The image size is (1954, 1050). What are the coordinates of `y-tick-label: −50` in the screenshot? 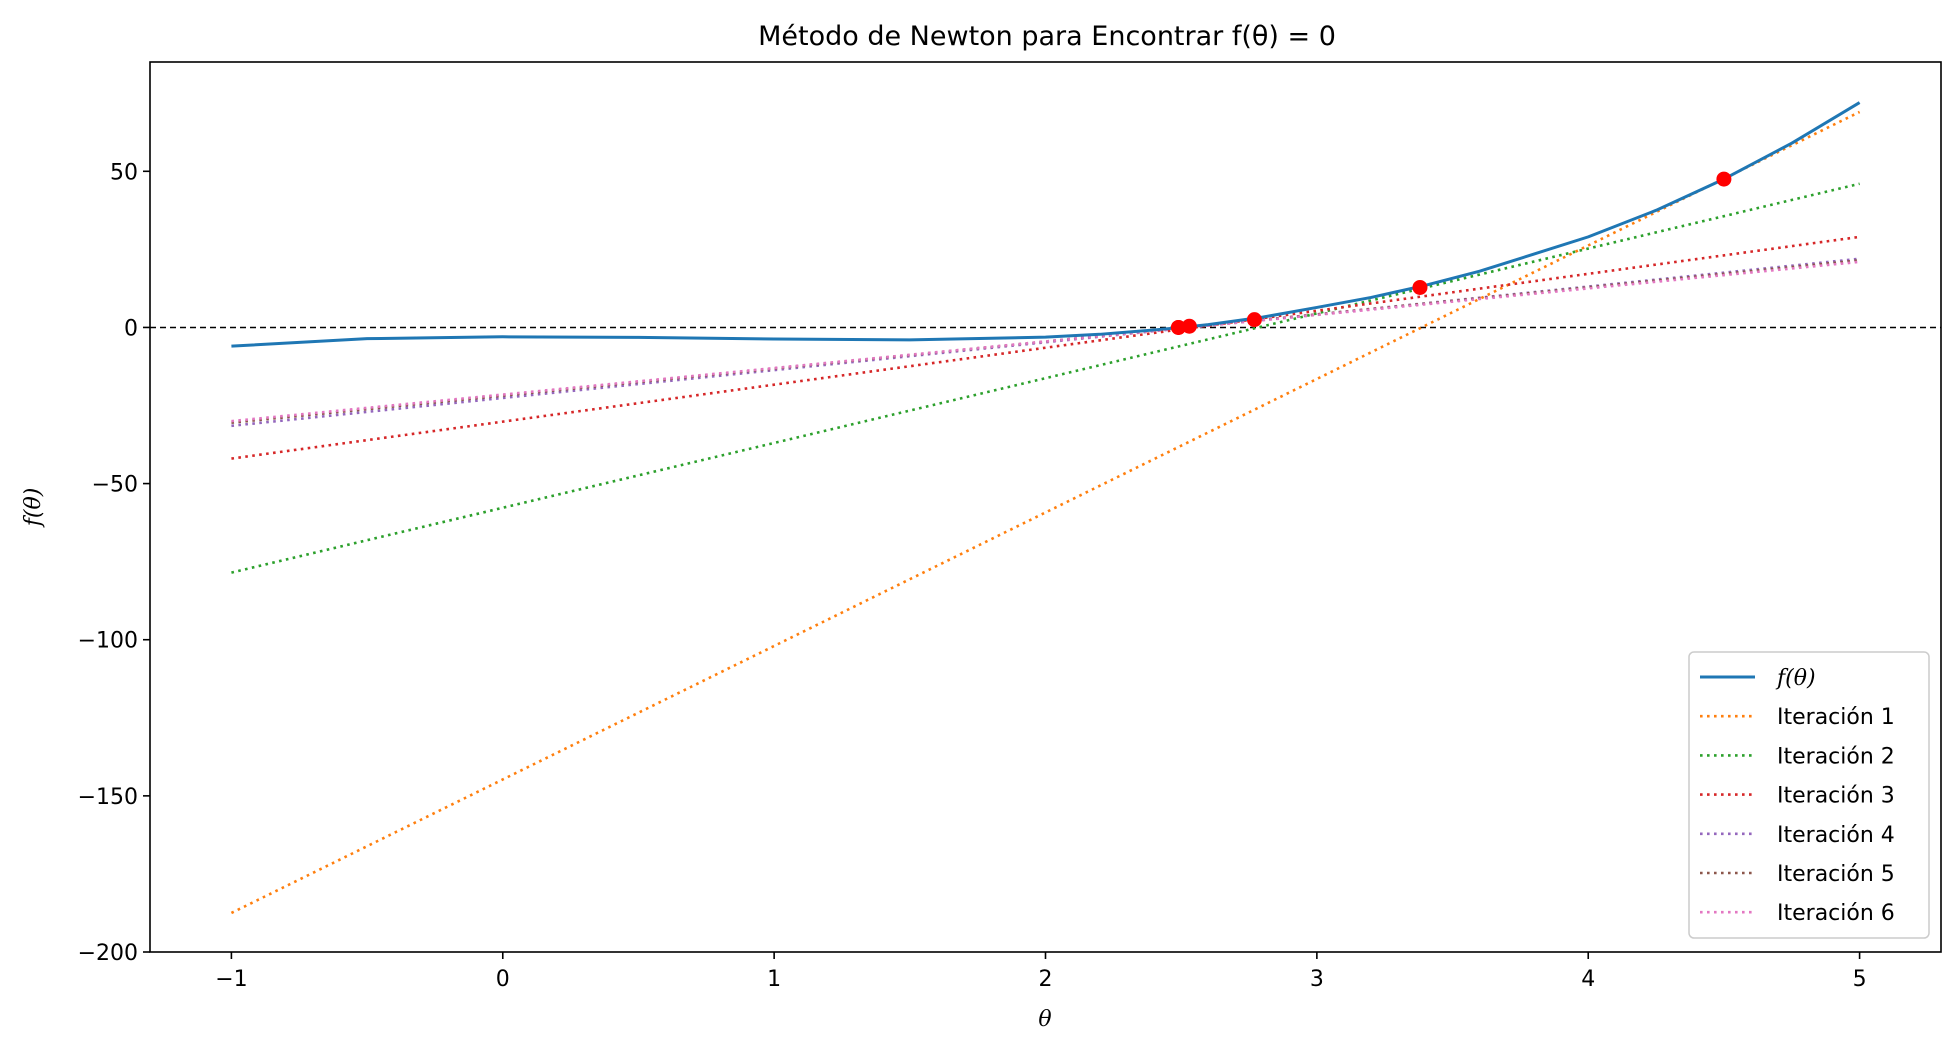 It's located at (115, 485).